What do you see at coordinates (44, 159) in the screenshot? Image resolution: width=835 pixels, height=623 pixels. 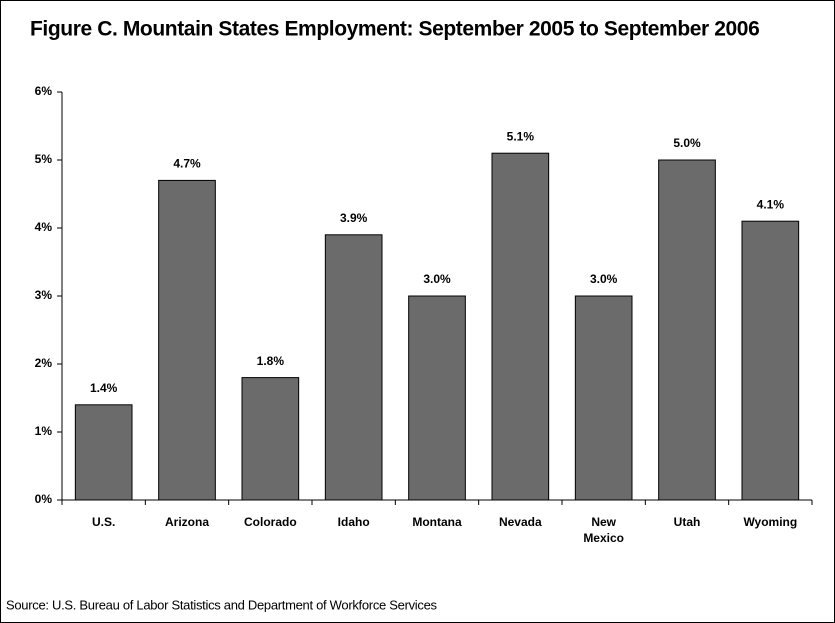 I see `y-tick-label: 5%` at bounding box center [44, 159].